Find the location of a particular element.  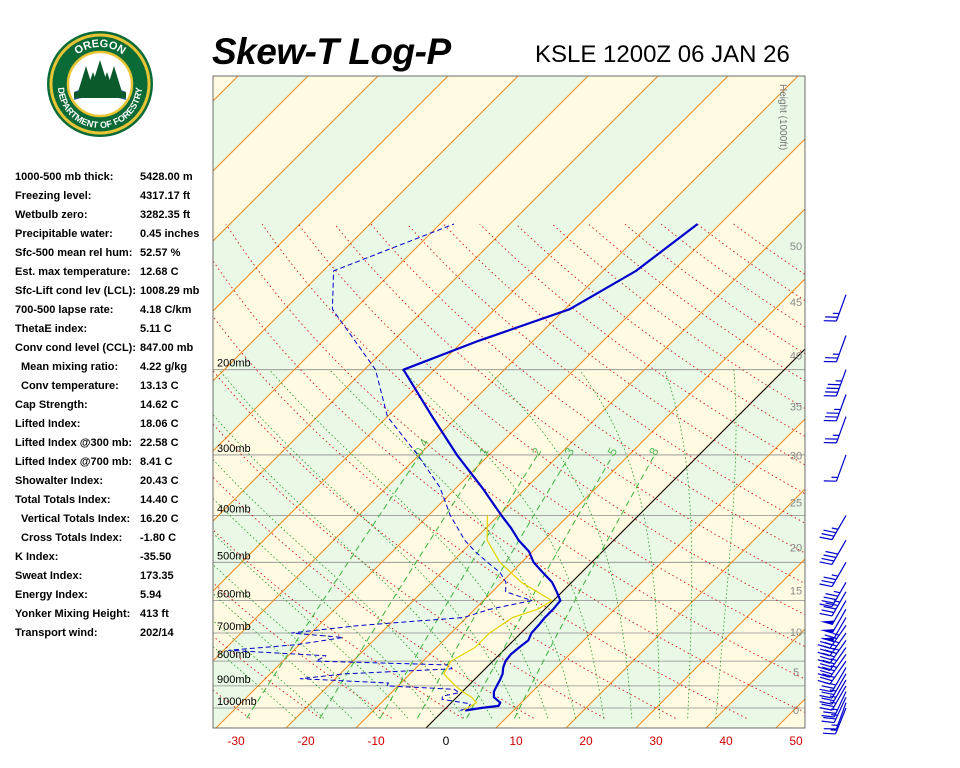

stat-row: Sfc-500 mean rel hum: 52.57 % is located at coordinates (115, 253).